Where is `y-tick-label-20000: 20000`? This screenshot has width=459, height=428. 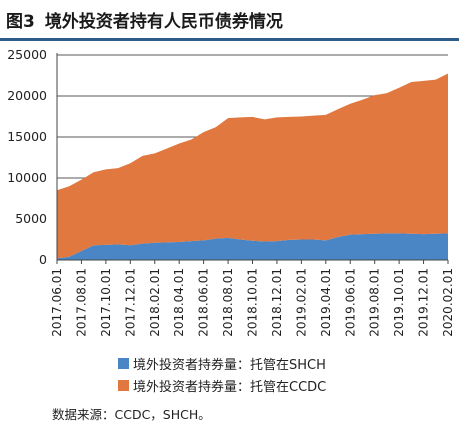 y-tick-label-20000: 20000 is located at coordinates (27, 95).